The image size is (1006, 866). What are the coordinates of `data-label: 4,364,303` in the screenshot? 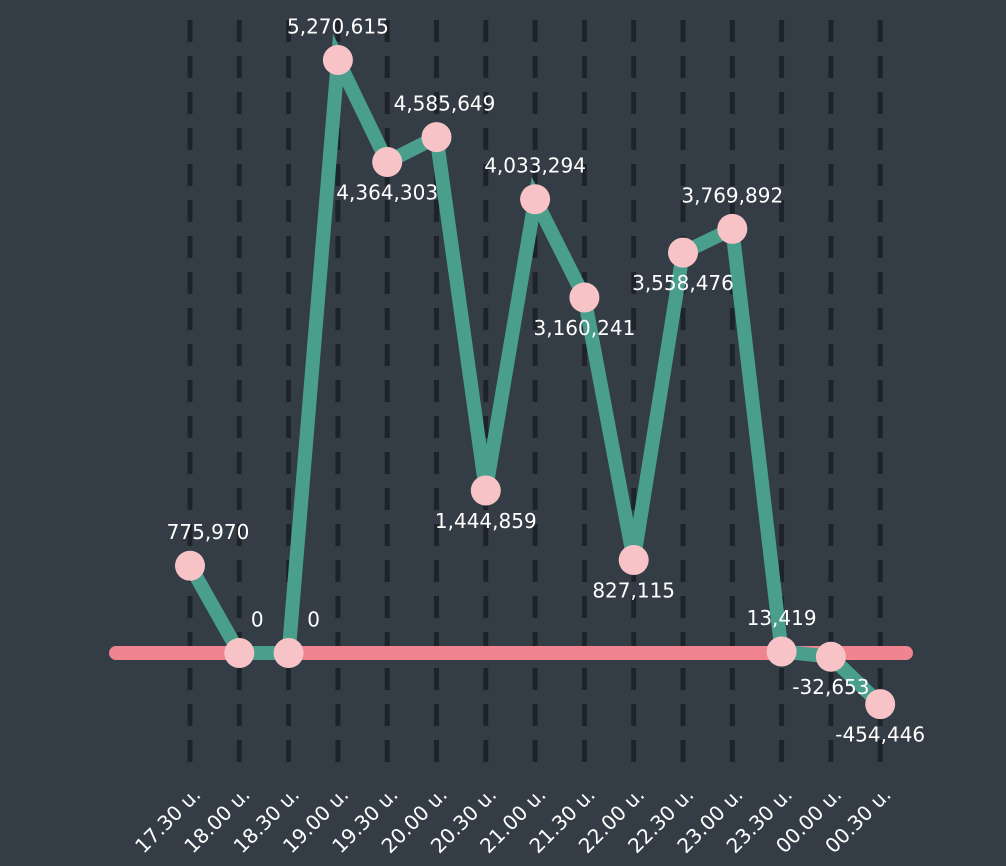 It's located at (387, 192).